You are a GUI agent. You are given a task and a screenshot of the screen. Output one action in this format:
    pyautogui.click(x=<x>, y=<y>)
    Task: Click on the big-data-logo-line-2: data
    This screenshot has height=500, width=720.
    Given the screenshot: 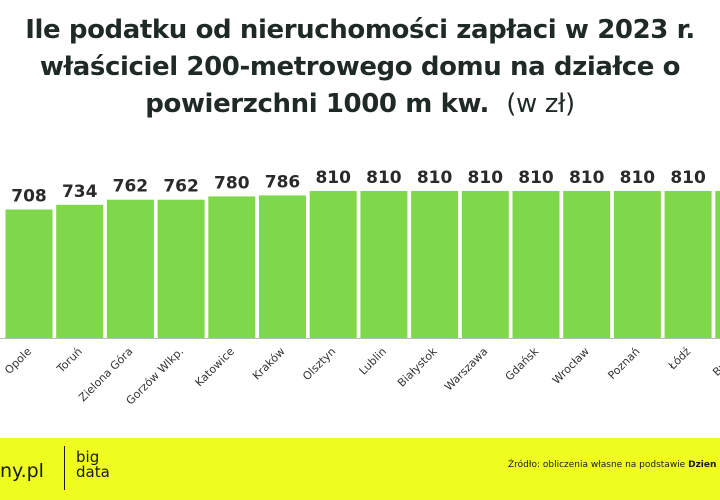 What is the action you would take?
    pyautogui.click(x=93, y=472)
    